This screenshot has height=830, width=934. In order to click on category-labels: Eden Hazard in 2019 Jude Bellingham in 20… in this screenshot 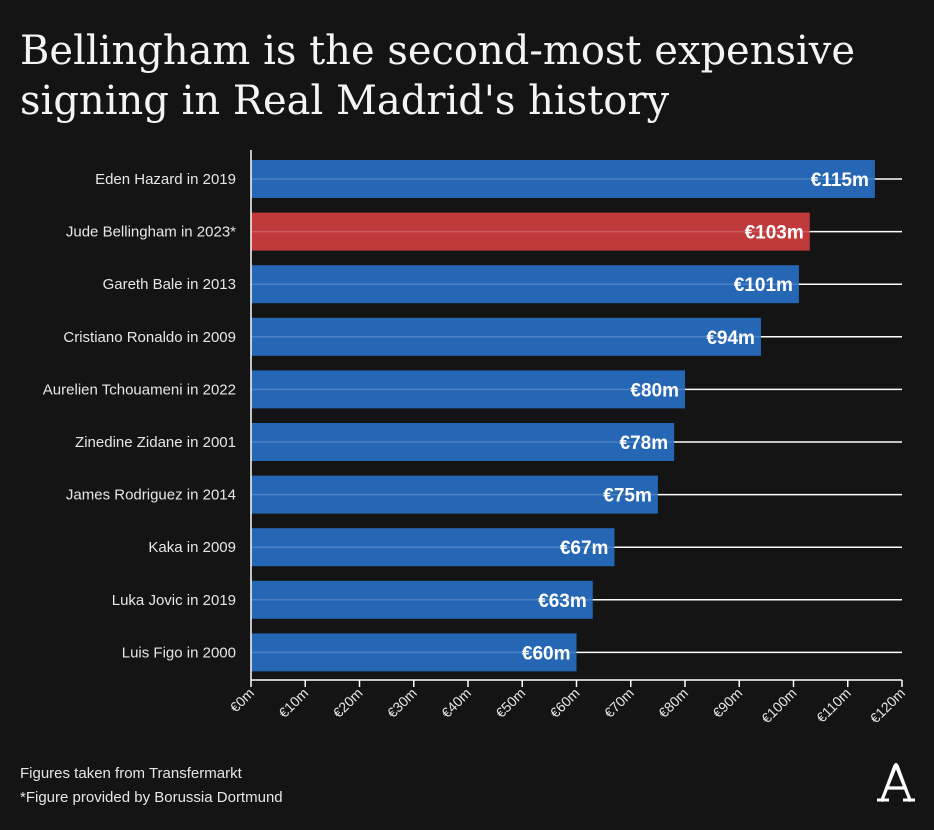, I will do `click(139, 416)`.